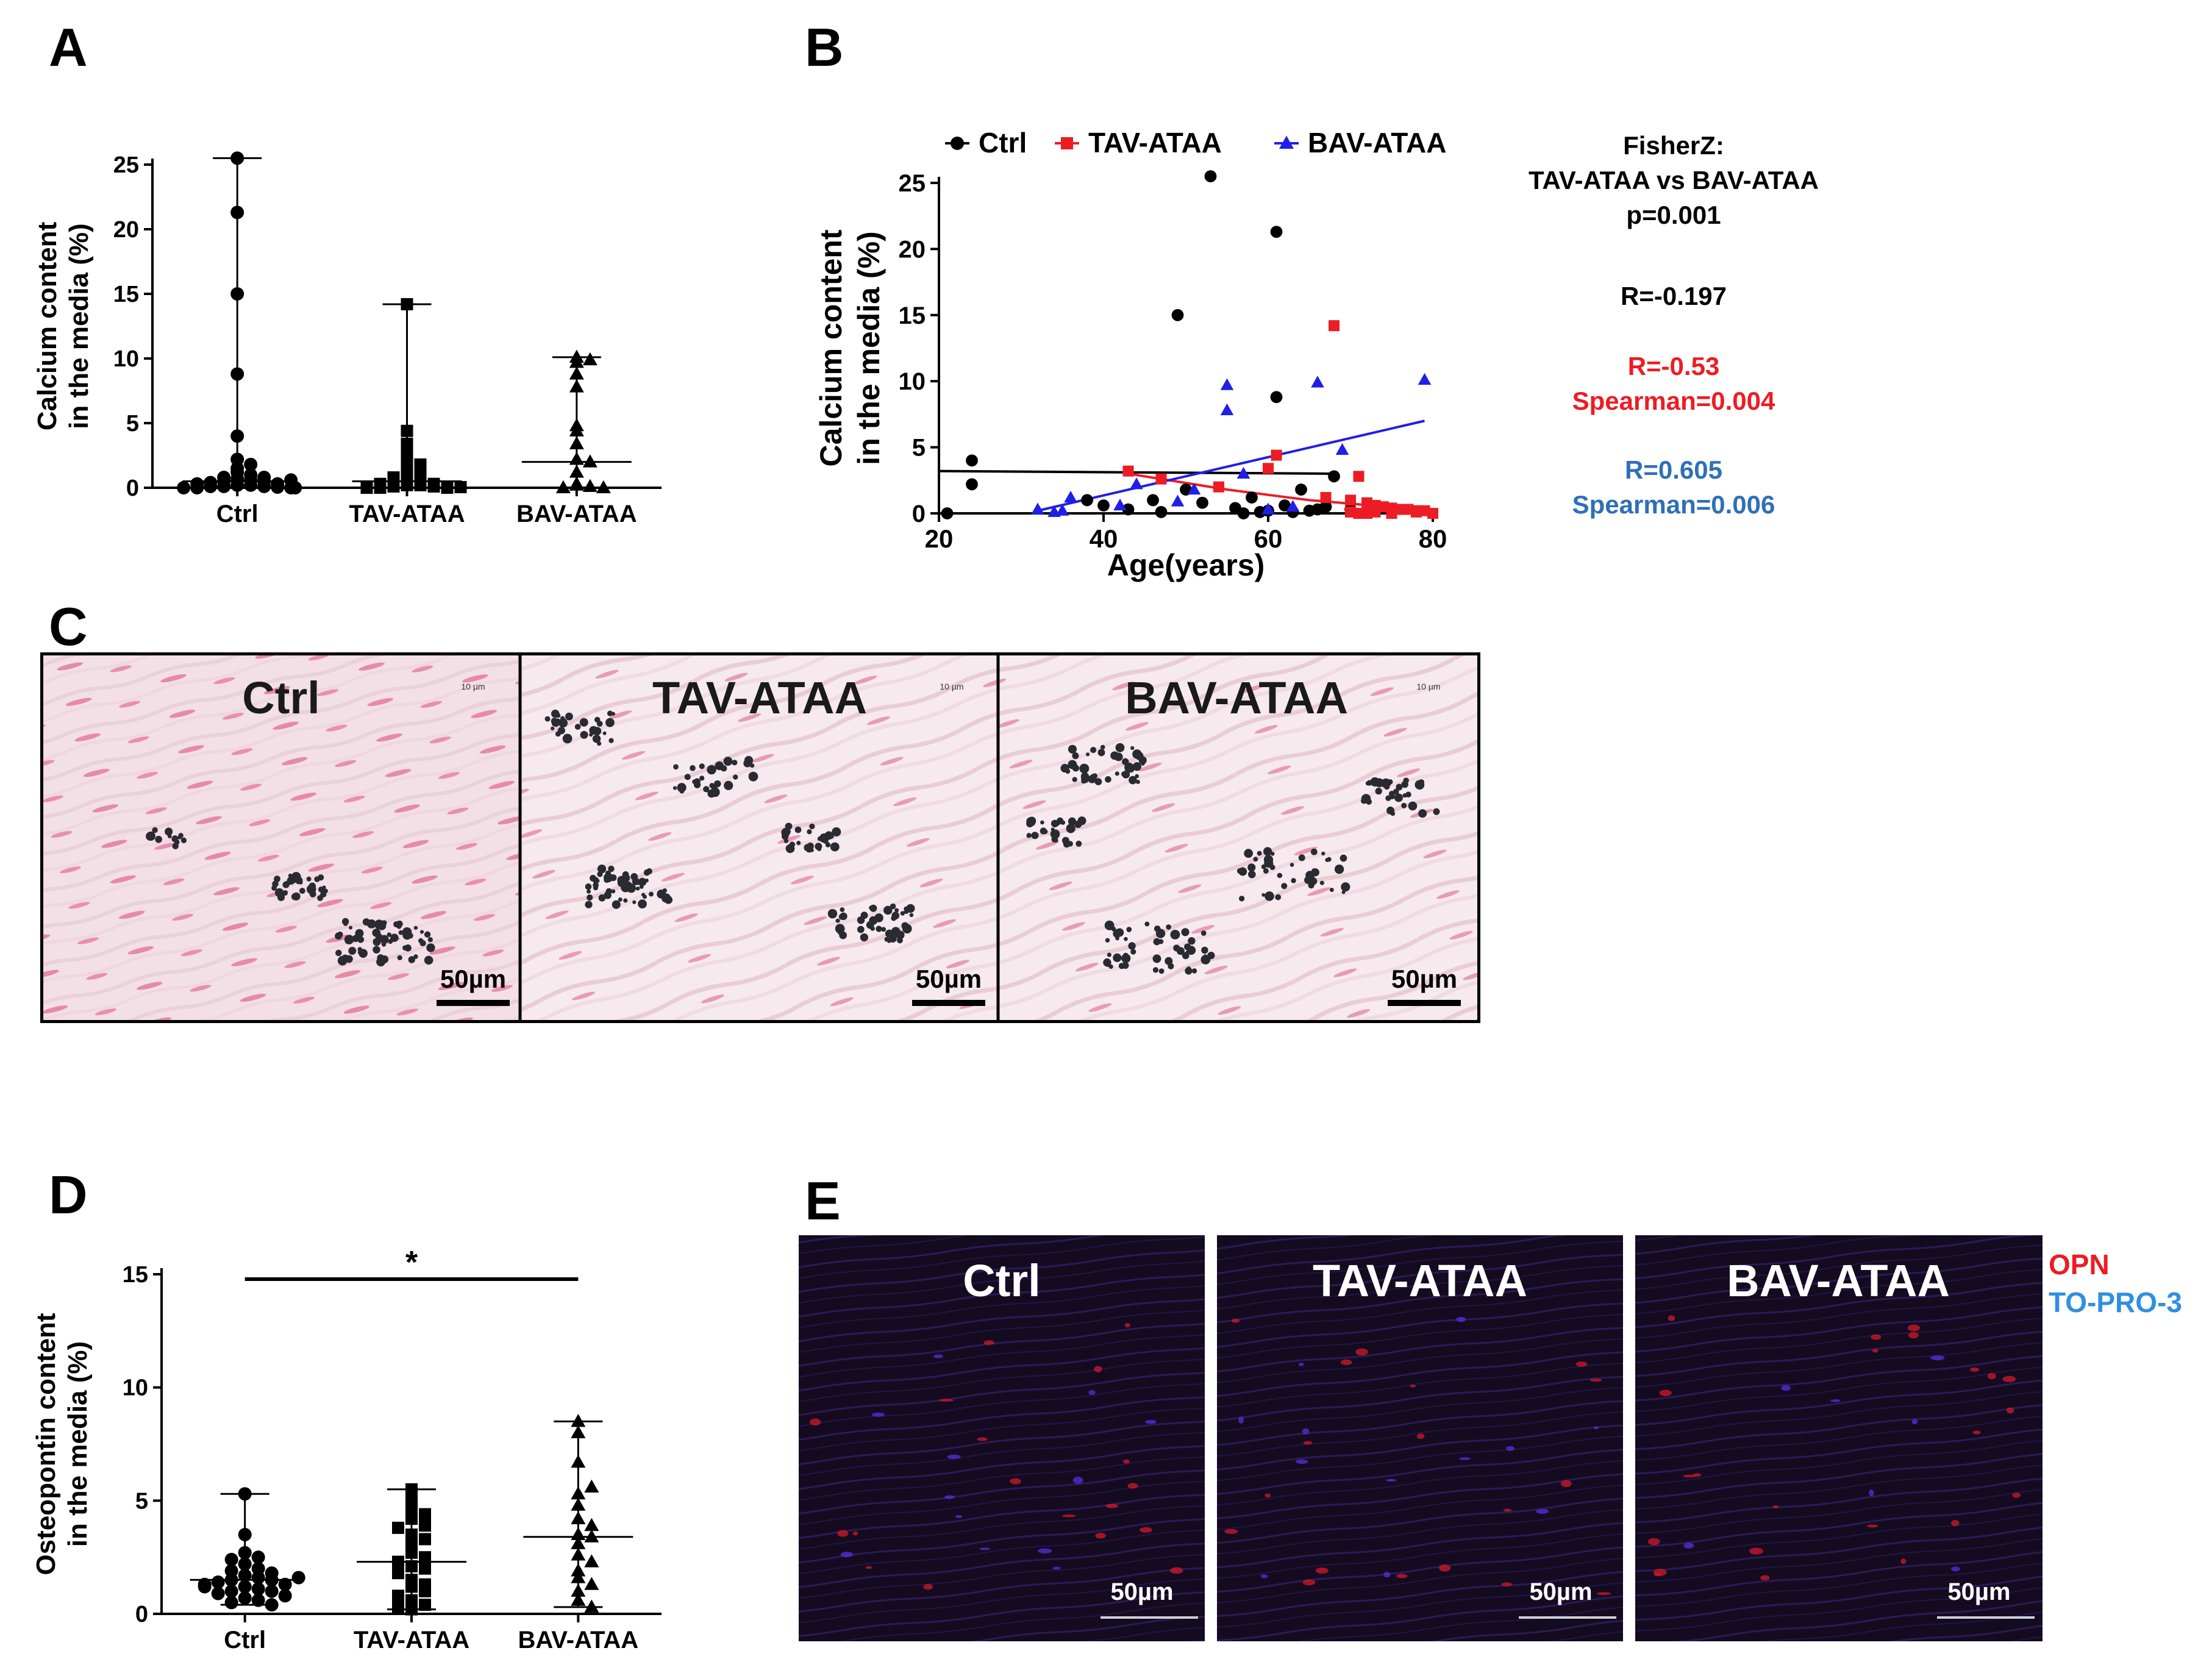 The image size is (2212, 1673). Describe the element at coordinates (135, 1388) in the screenshot. I see `y-tick-label: 10` at that location.